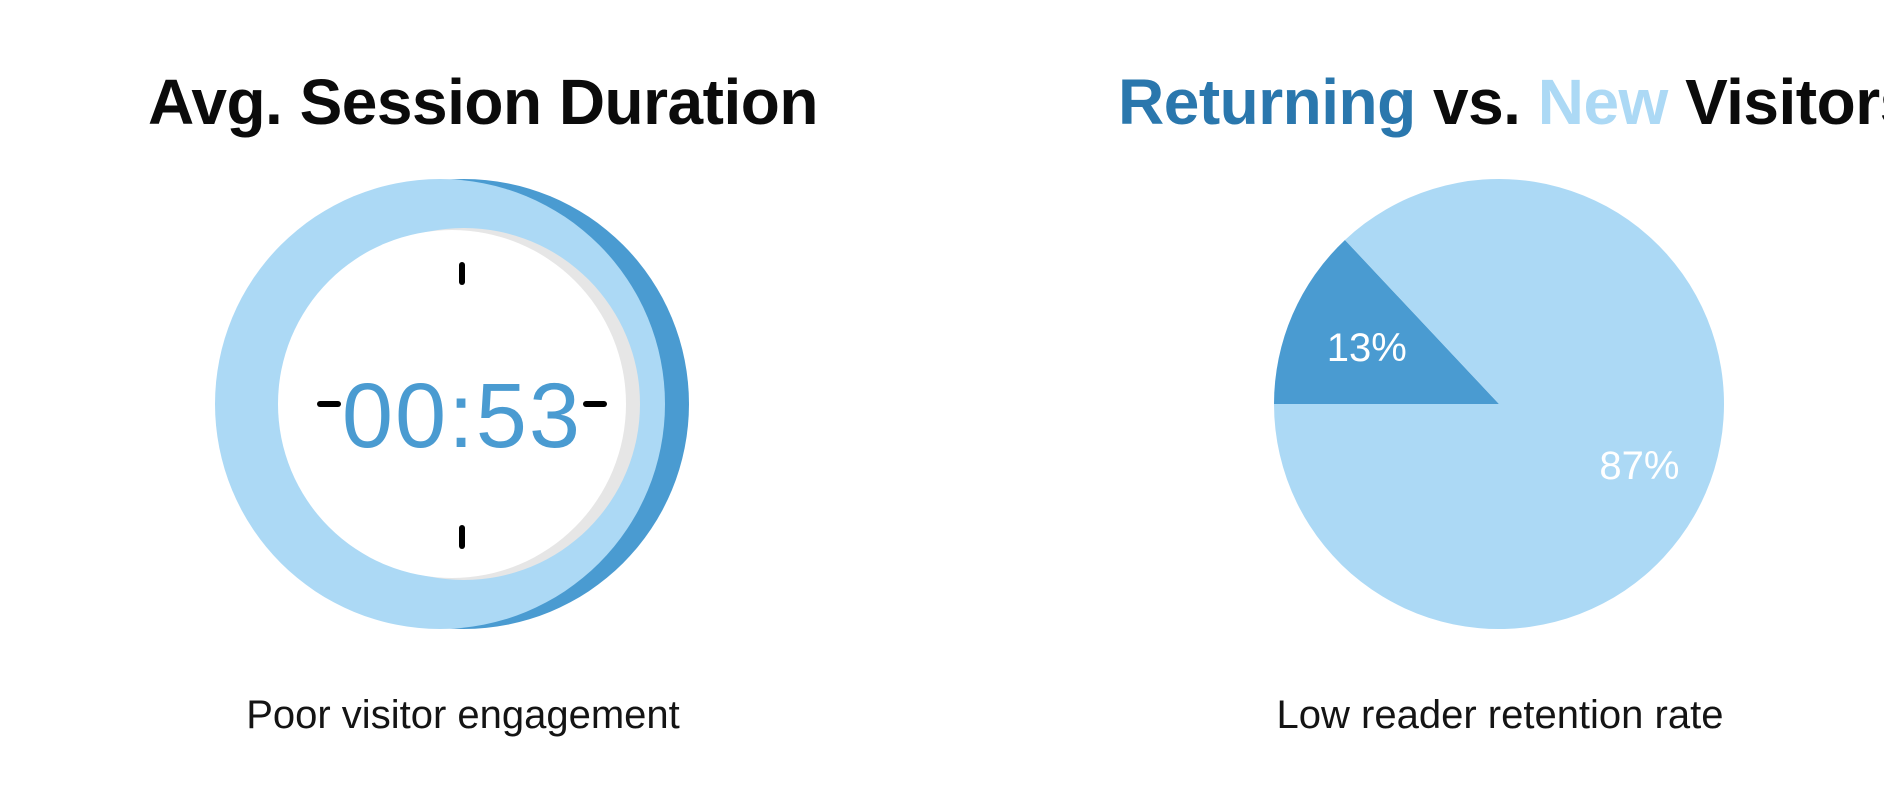 Image resolution: width=1884 pixels, height=798 pixels. What do you see at coordinates (1503, 407) in the screenshot?
I see `pie-labels: 13% 87%` at bounding box center [1503, 407].